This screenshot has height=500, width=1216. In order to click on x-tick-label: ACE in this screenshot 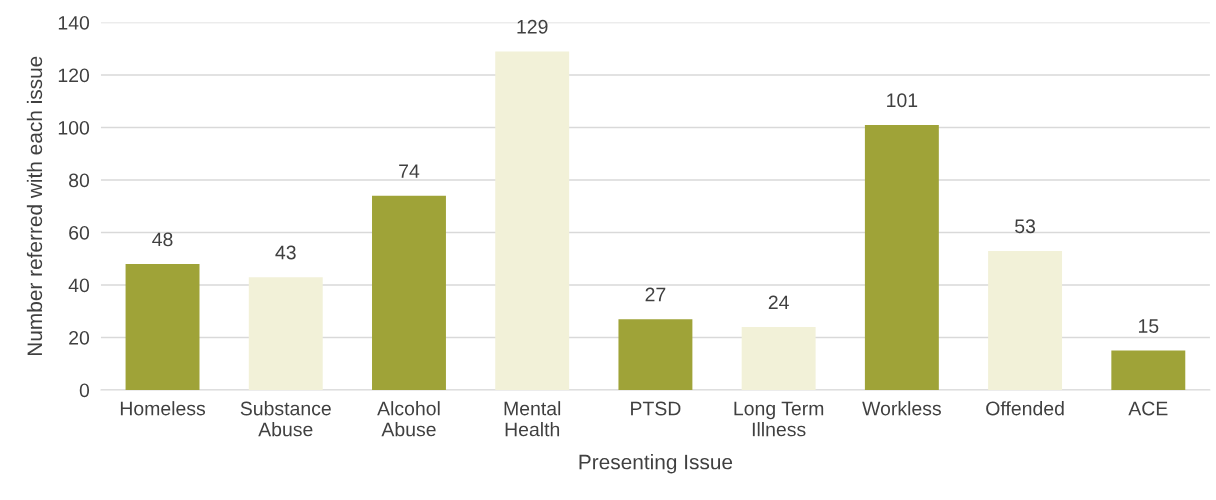, I will do `click(1148, 408)`.